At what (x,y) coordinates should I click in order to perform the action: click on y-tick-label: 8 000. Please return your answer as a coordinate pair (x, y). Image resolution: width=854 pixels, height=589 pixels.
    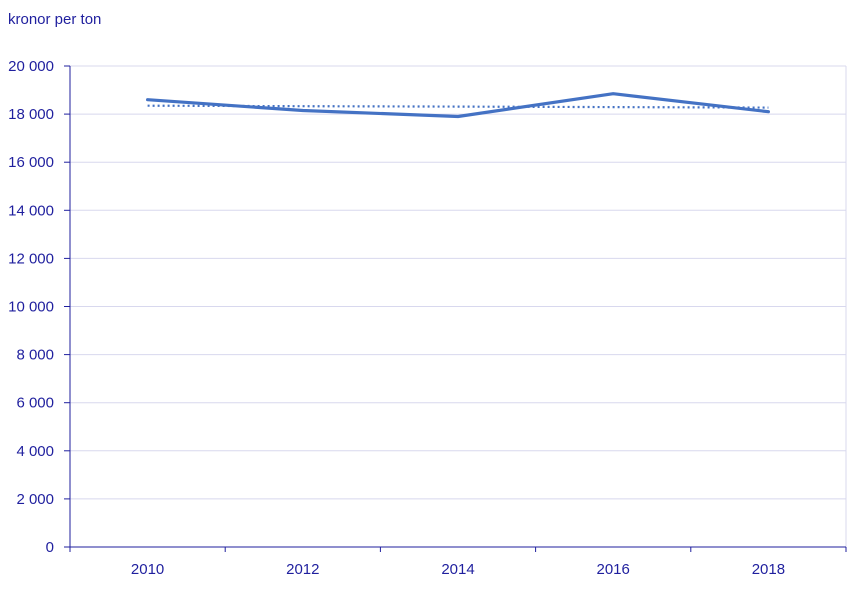
    Looking at the image, I should click on (35, 355).